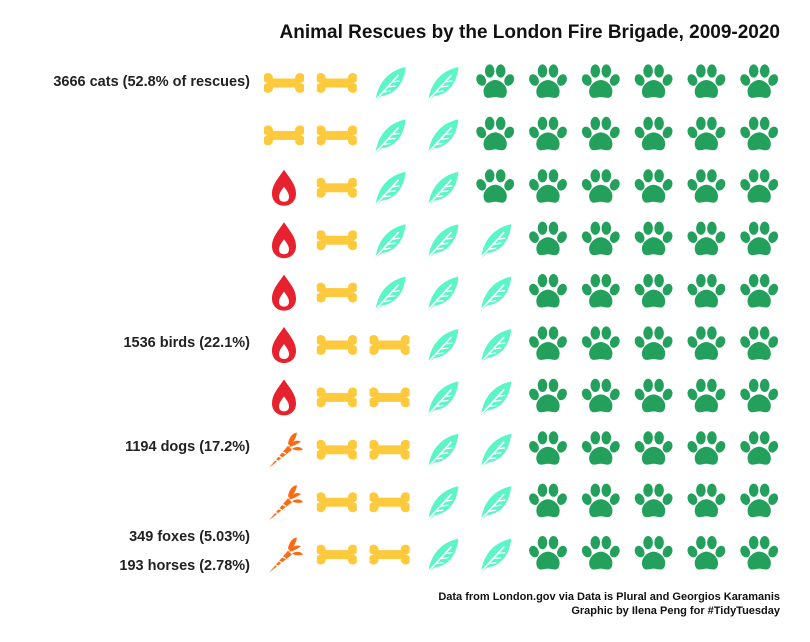  I want to click on caption-credit: Graphic by Ilena Peng for #TidyTuesday, so click(676, 611).